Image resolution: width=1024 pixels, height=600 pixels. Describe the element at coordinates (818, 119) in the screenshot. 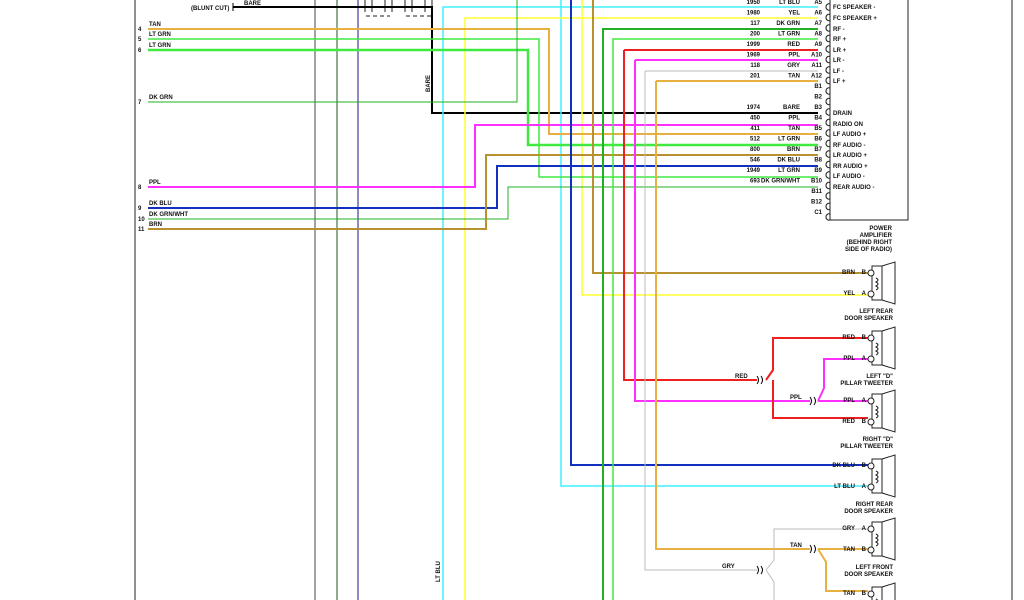

I see `pin-label: B4` at that location.